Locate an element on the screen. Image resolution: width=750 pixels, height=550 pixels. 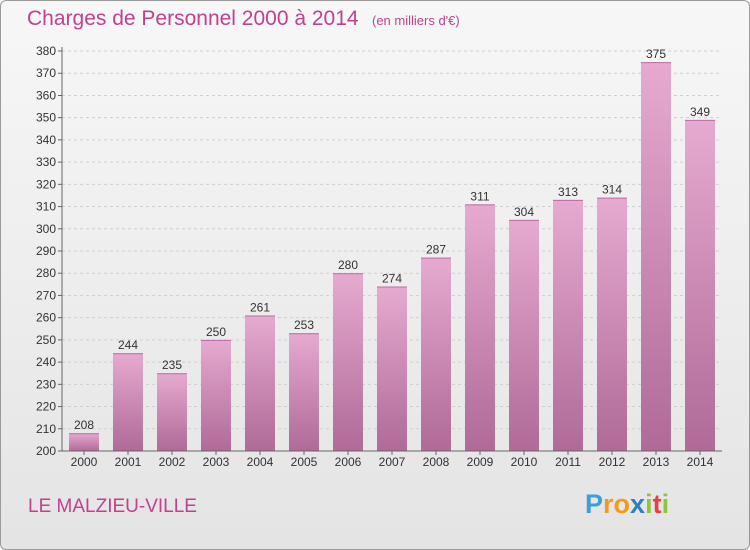
y-tick-label: 230 is located at coordinates (46, 384).